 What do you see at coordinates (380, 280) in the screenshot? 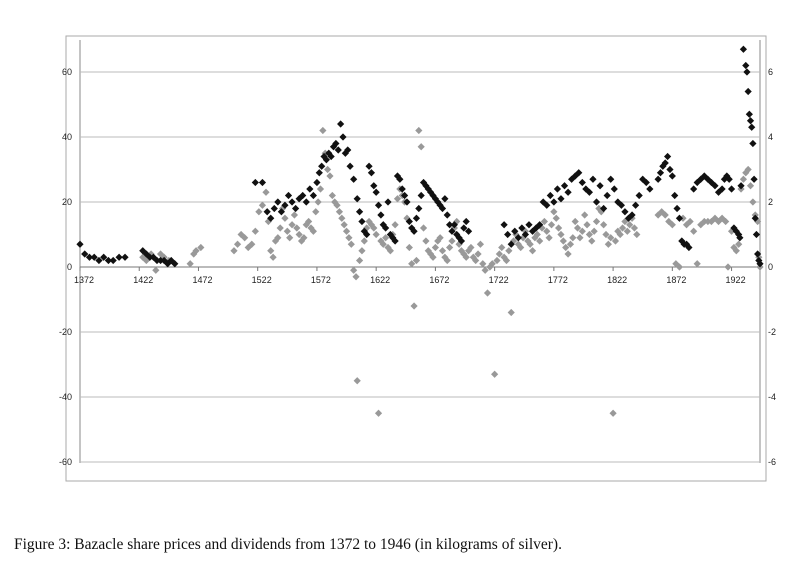
I see `x-tick-label: 1622` at bounding box center [380, 280].